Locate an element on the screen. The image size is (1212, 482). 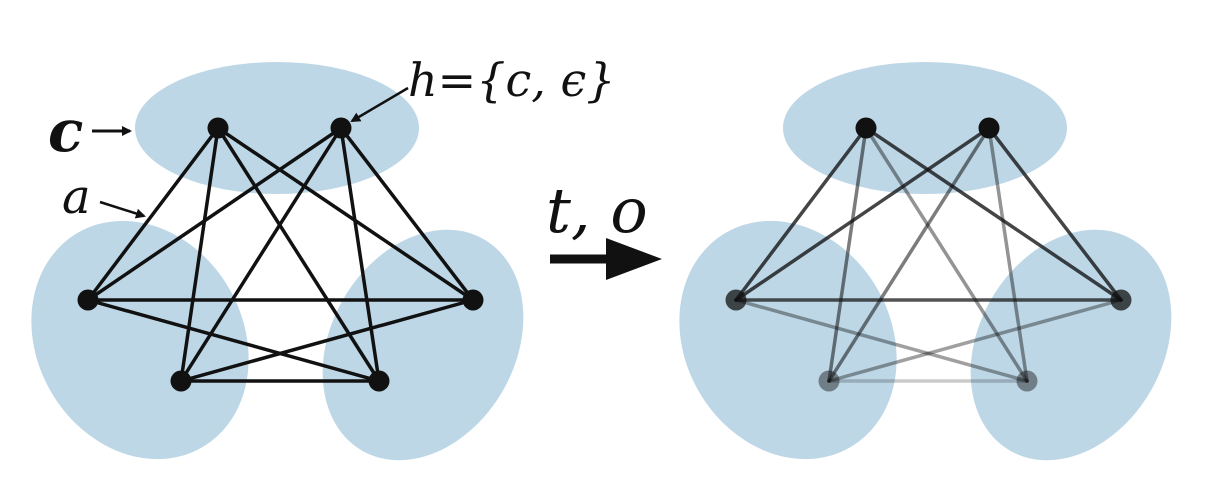
left-edge-top-right-to-mid-left is located at coordinates (214, 214).